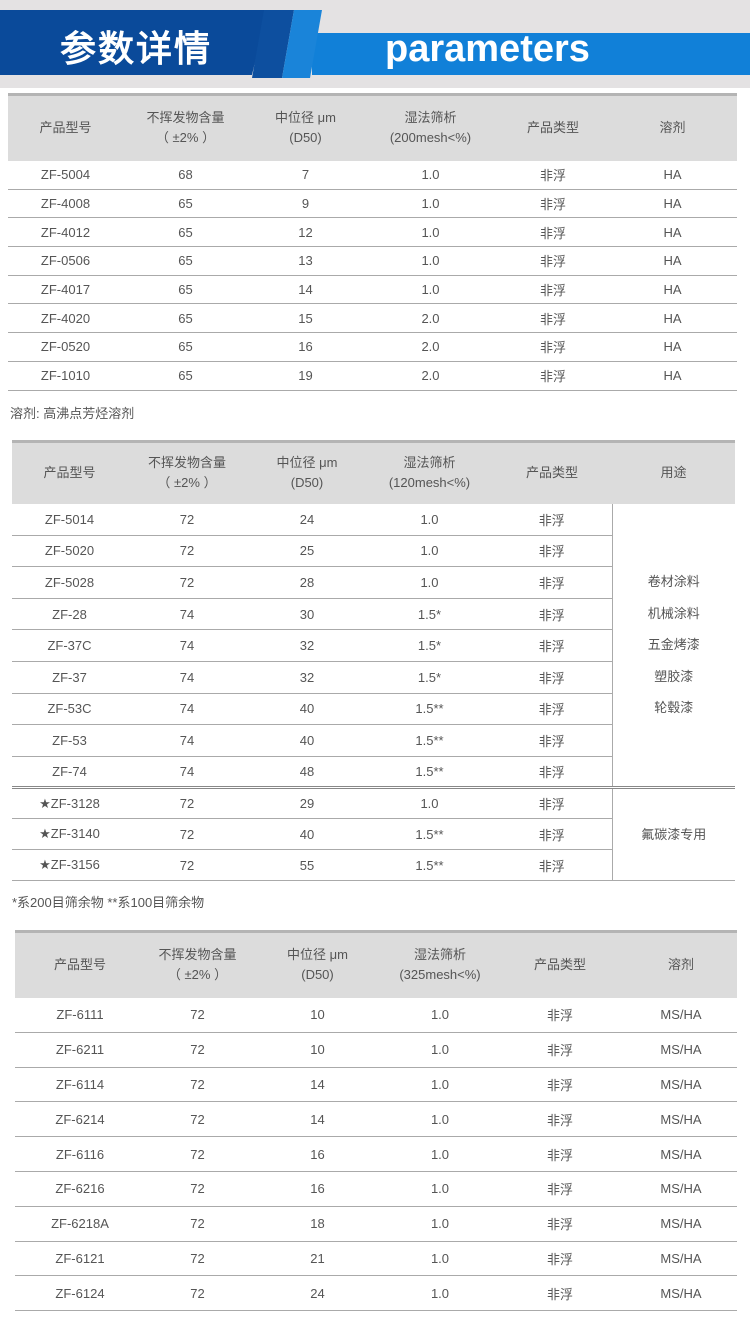  I want to click on table-row: ZF-5004 68 7 1.0 非浮 HA, so click(372, 175).